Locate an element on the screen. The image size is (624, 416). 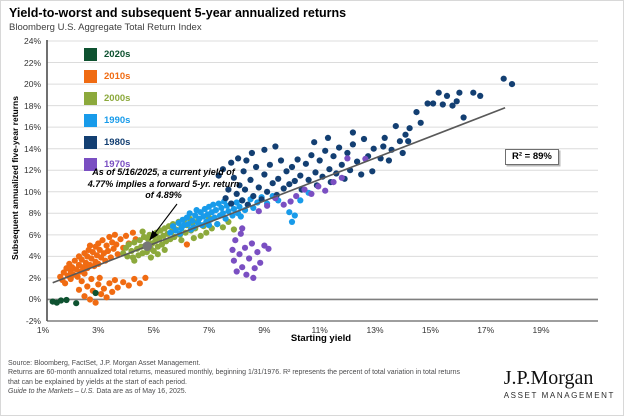
legend-item-2000s: 2000s is located at coordinates (107, 98).